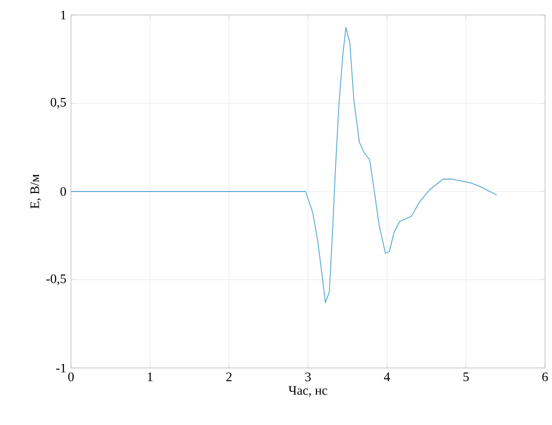  I want to click on x-tick-label: 4, so click(387, 377).